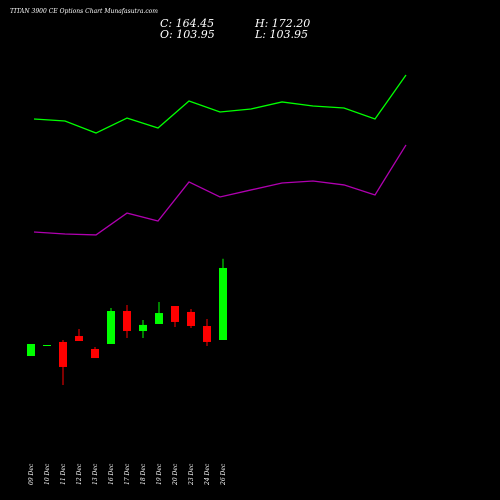  Describe the element at coordinates (159, 474) in the screenshot. I see `x-tick-label: 19 Dec` at that location.